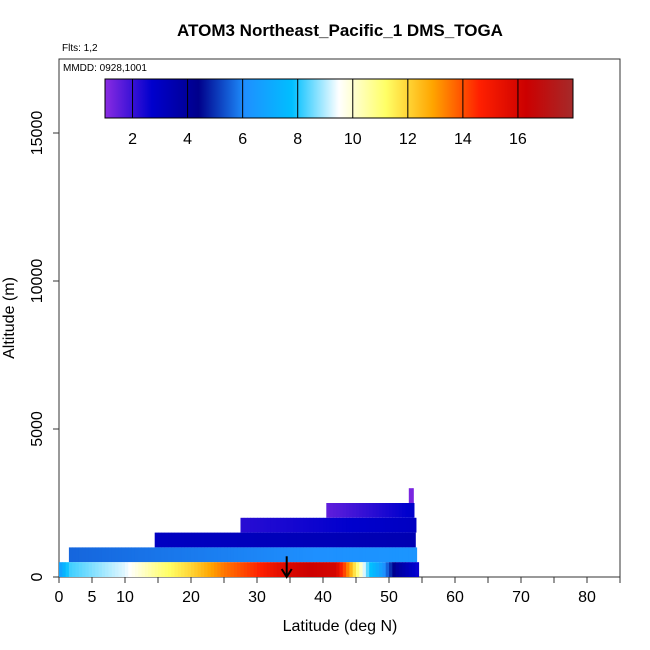 This screenshot has width=650, height=650. I want to click on heatmap-layers, so click(239, 532).